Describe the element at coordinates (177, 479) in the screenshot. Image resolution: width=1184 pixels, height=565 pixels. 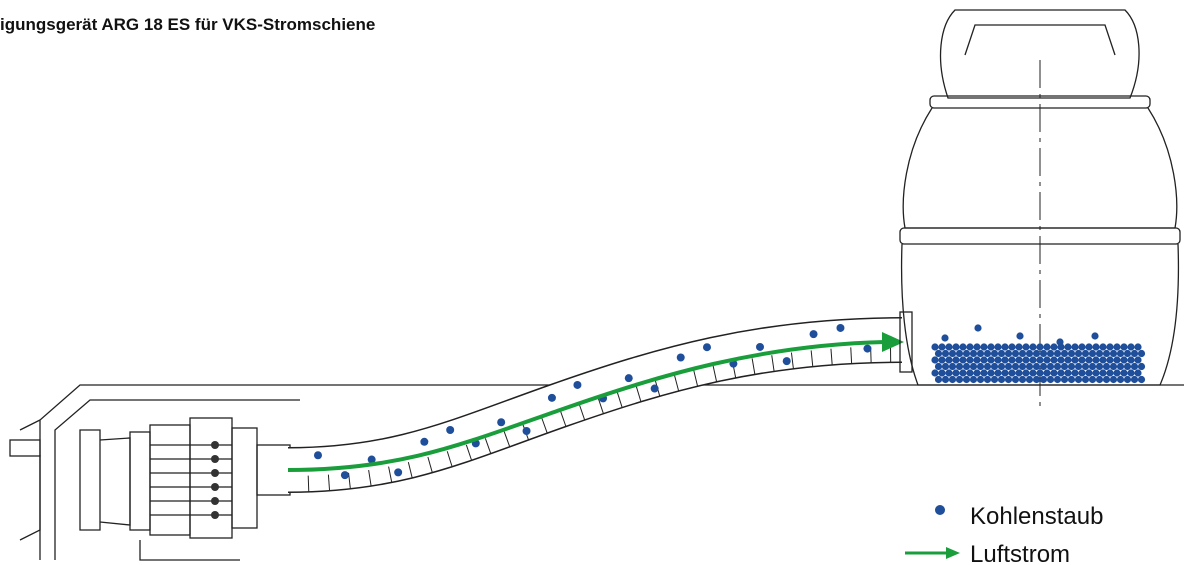
I see `rail` at that location.